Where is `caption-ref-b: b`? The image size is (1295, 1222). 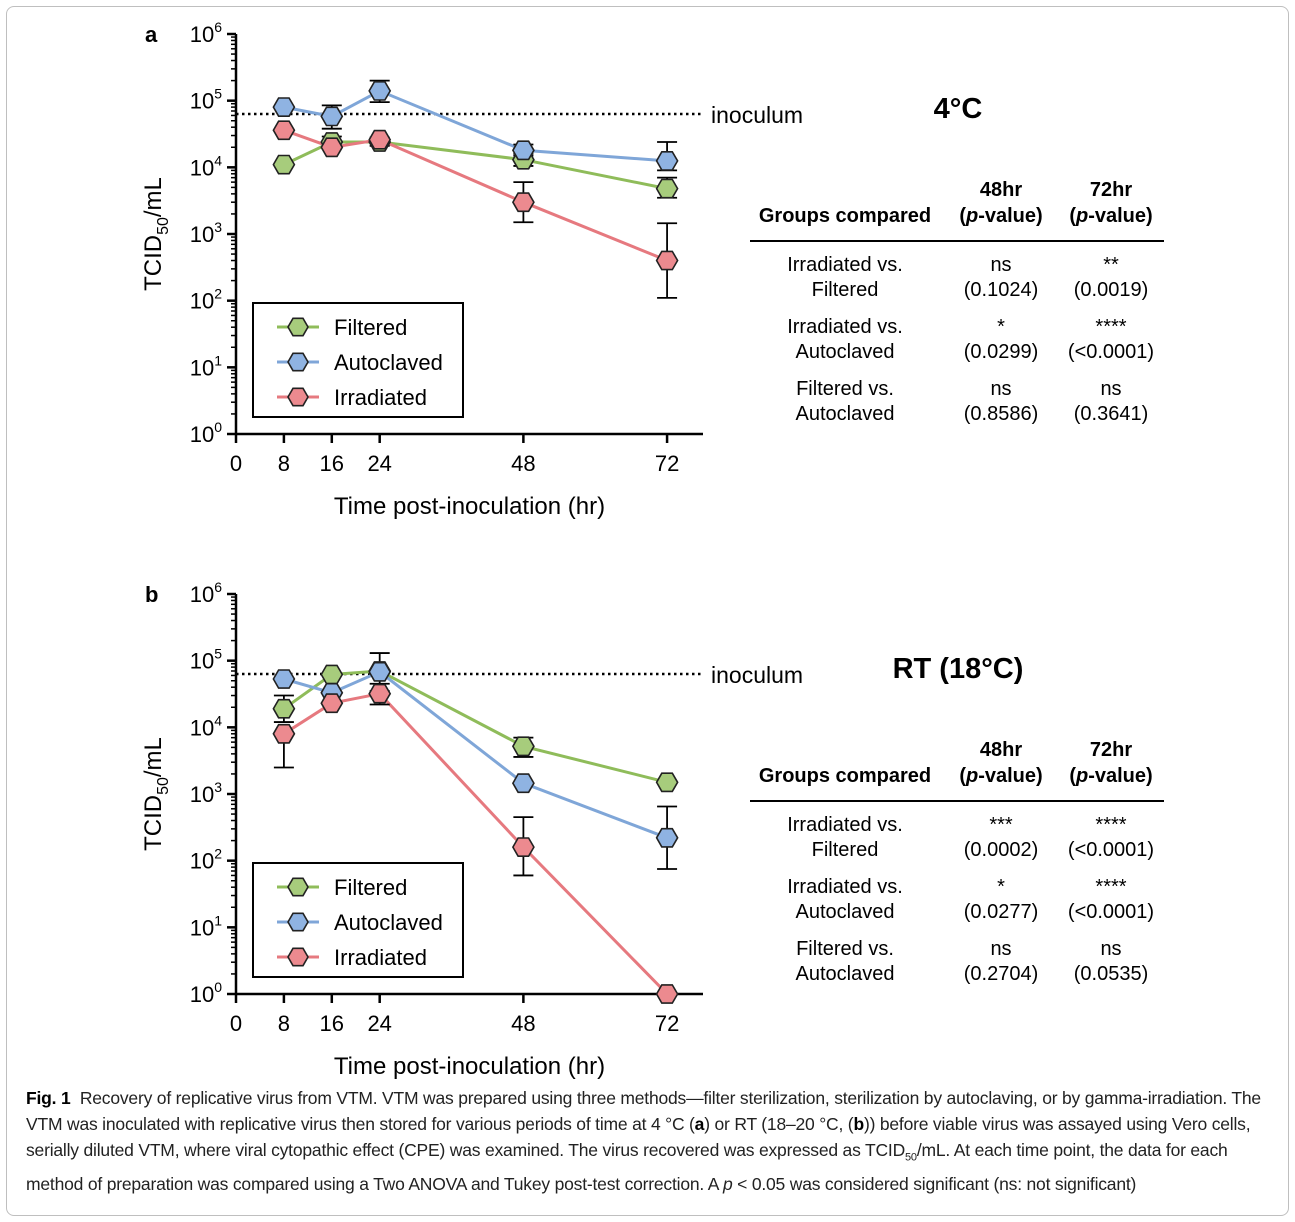
caption-ref-b: b is located at coordinates (858, 1124).